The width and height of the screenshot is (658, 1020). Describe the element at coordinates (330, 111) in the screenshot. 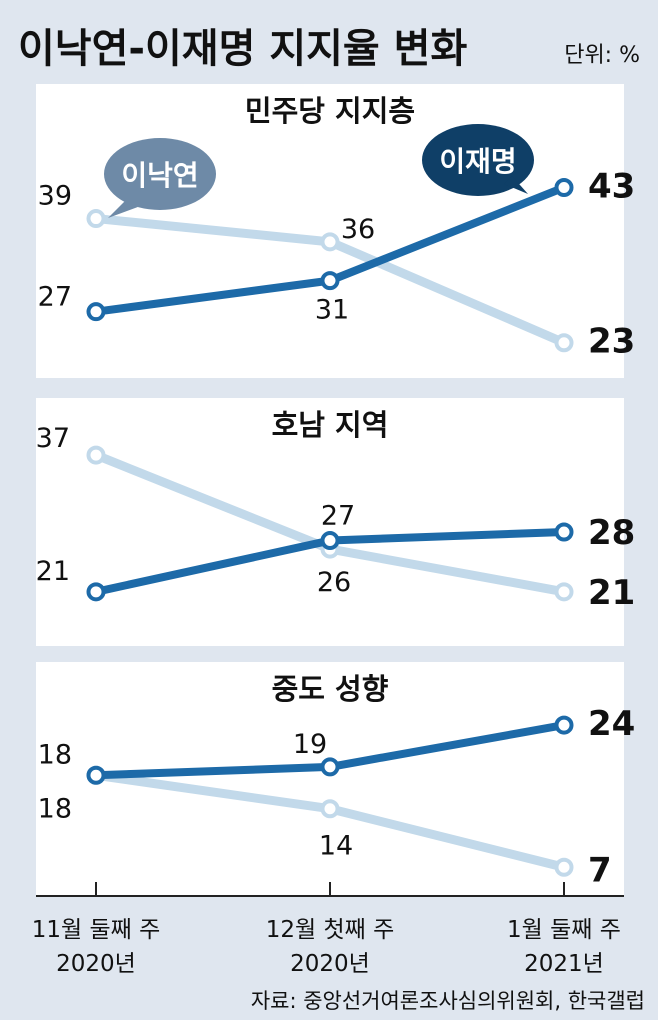

I see `panel-title: 민주당 지지층` at that location.